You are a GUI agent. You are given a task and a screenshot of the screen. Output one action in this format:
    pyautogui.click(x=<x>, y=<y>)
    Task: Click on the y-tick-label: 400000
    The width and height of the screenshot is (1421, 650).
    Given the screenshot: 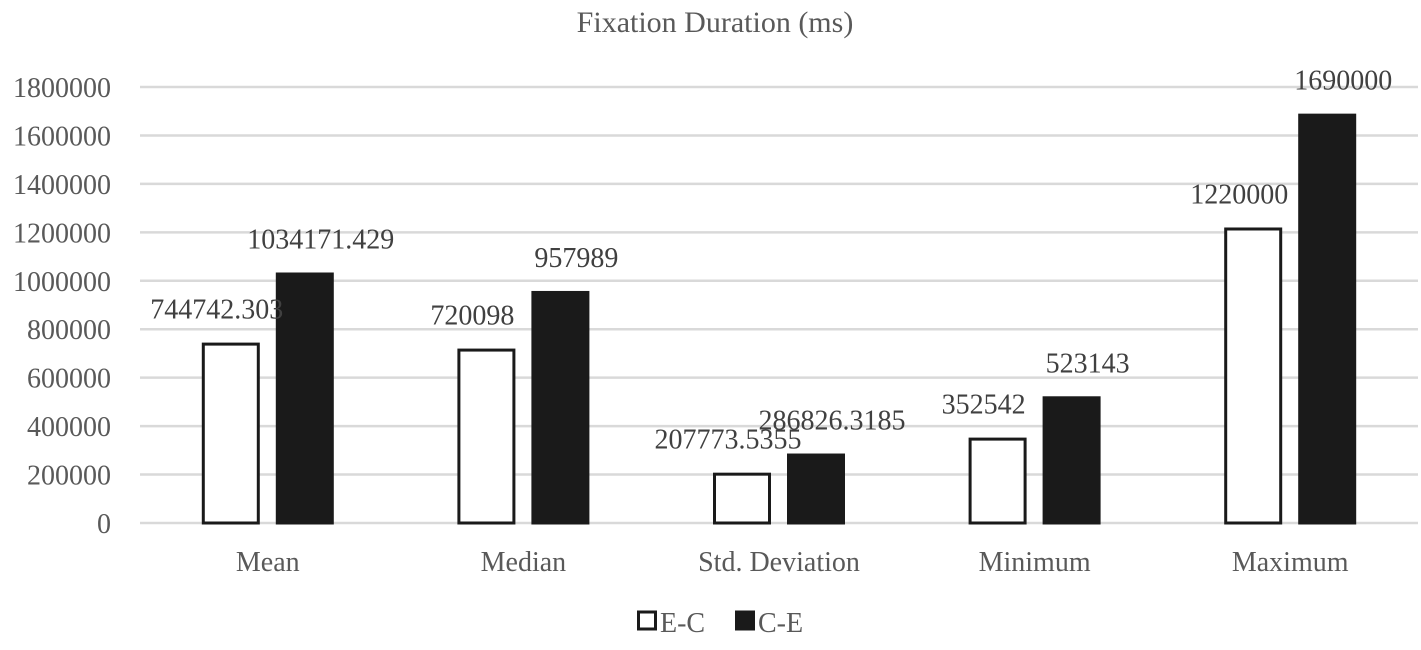 What is the action you would take?
    pyautogui.click(x=69, y=427)
    